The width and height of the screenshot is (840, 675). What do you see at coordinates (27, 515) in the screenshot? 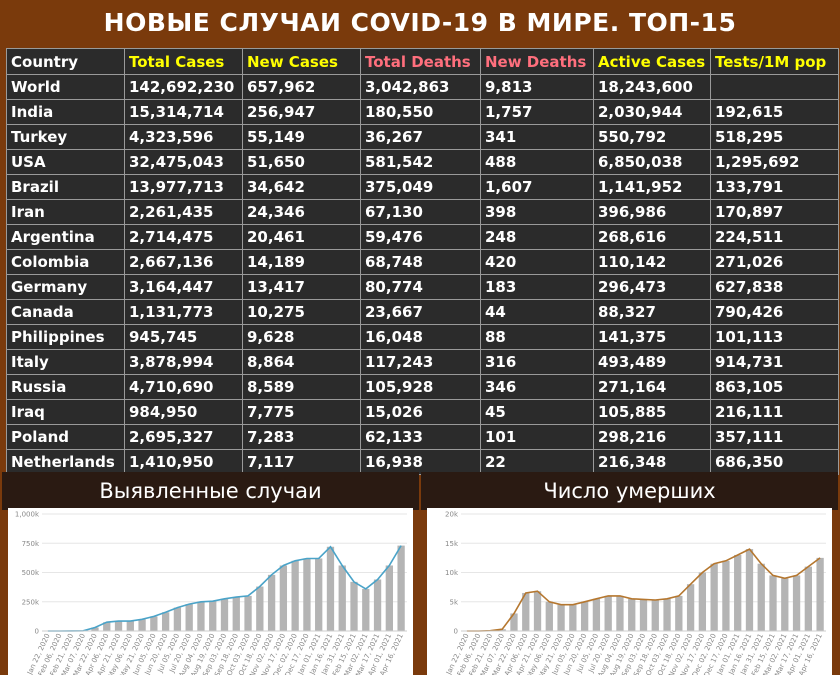
I see `y-tick-label: 1,000k` at bounding box center [27, 515].